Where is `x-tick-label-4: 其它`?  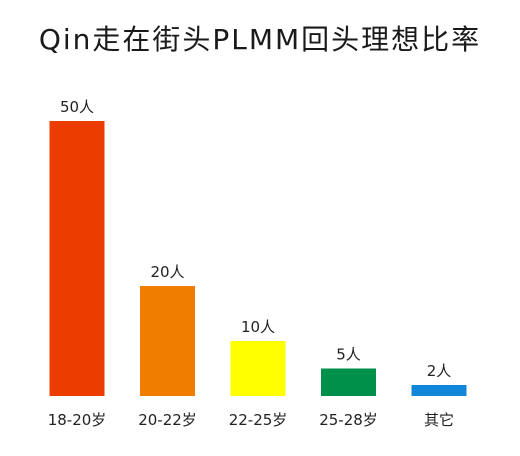 x-tick-label-4: 其它 is located at coordinates (439, 420).